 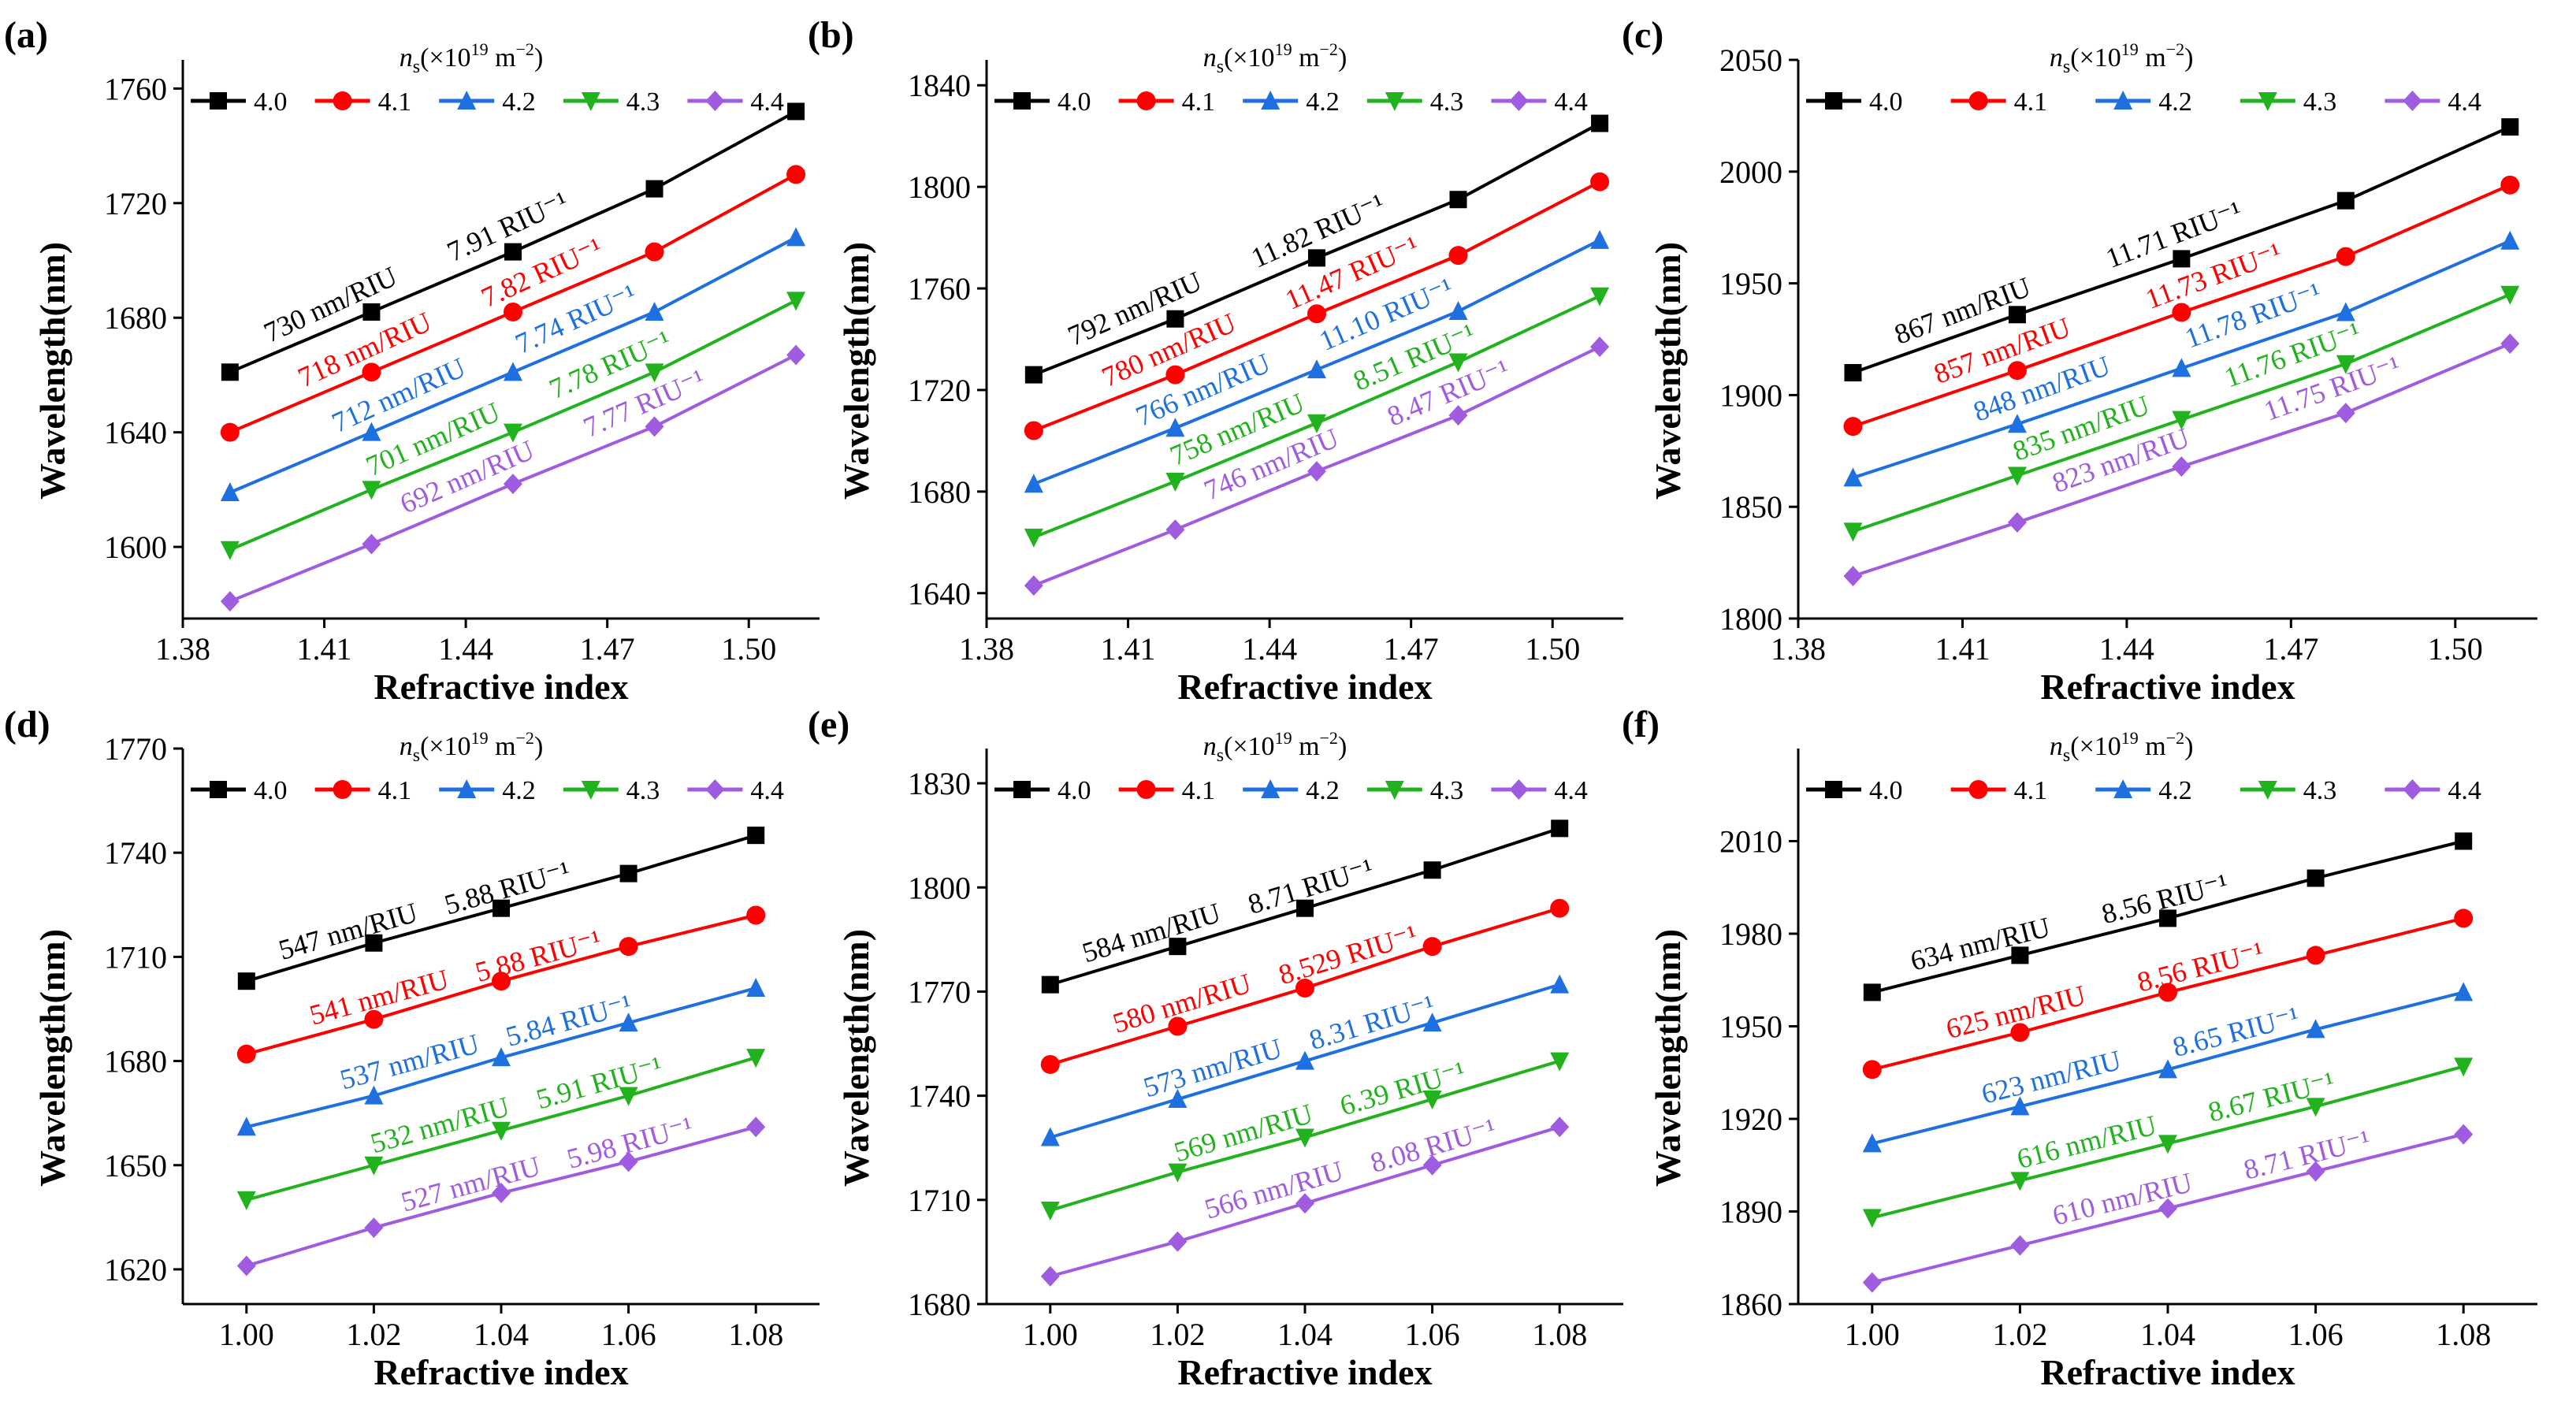 What do you see at coordinates (465, 649) in the screenshot?
I see `x-tick-label: 1.44` at bounding box center [465, 649].